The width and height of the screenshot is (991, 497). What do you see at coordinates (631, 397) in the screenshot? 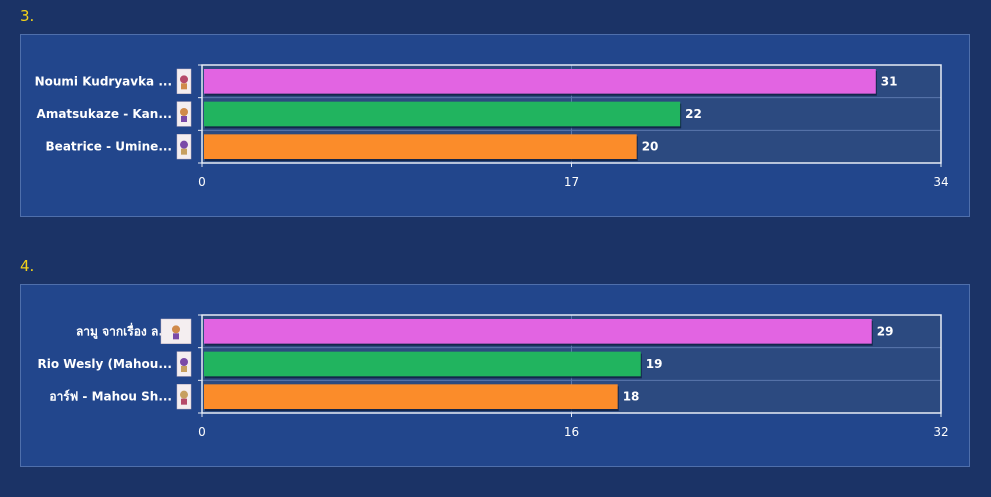
I see `data-label: 18` at bounding box center [631, 397].